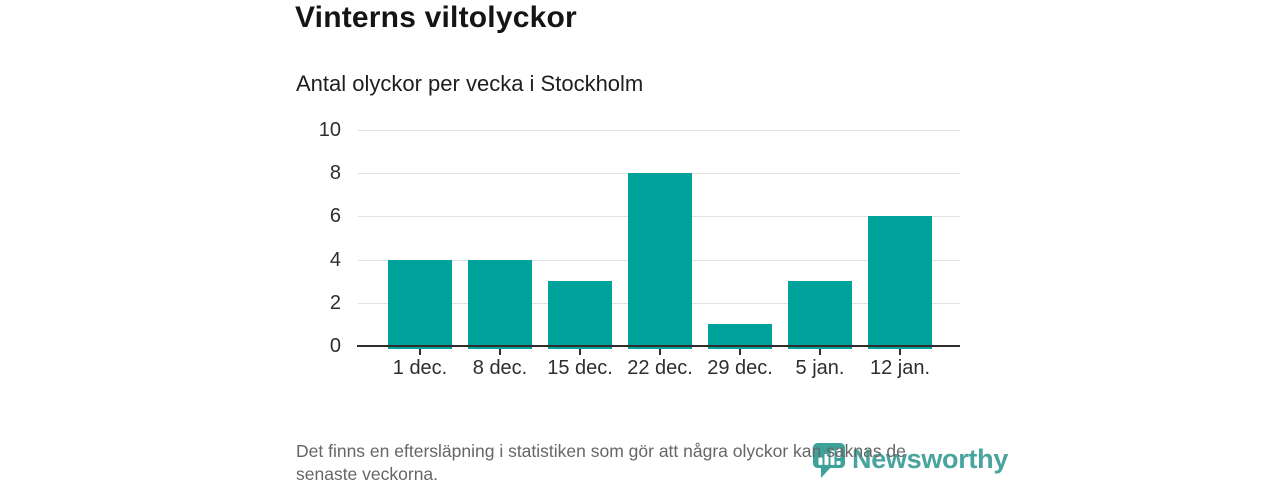 This screenshot has width=1280, height=480. Describe the element at coordinates (335, 259) in the screenshot. I see `y-axis-label: 4` at that location.